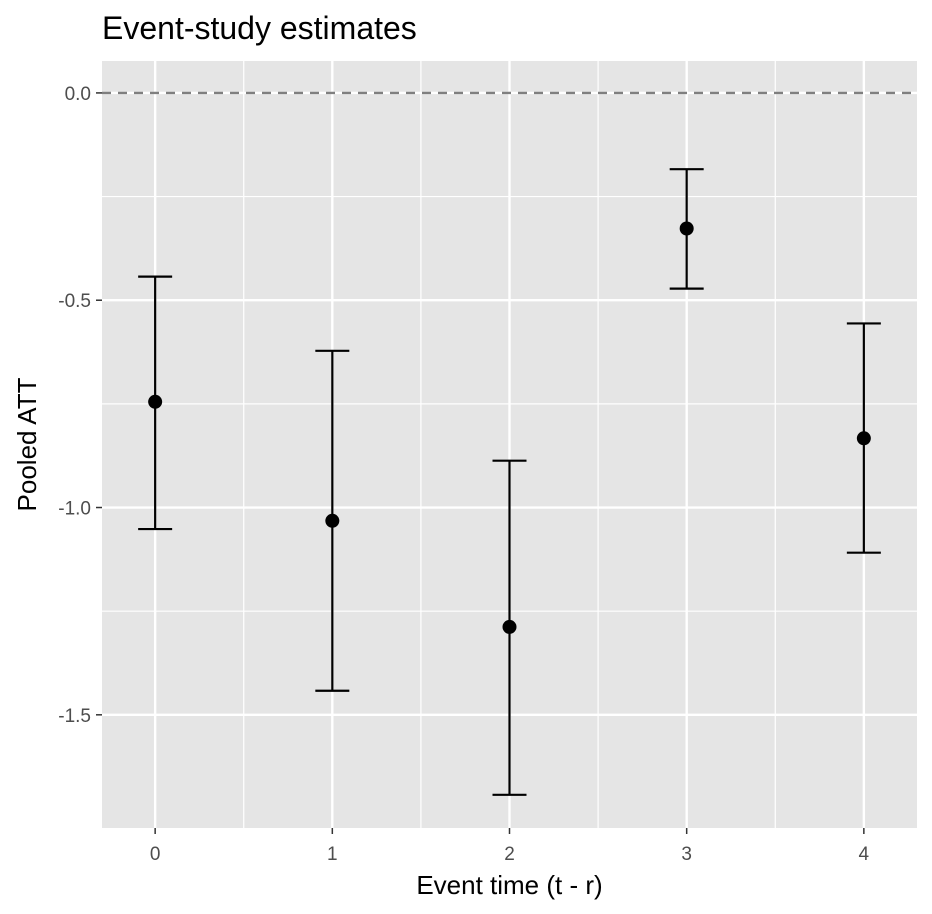  I want to click on x-axis-ticks: 0 1 2 3 4, so click(510, 846).